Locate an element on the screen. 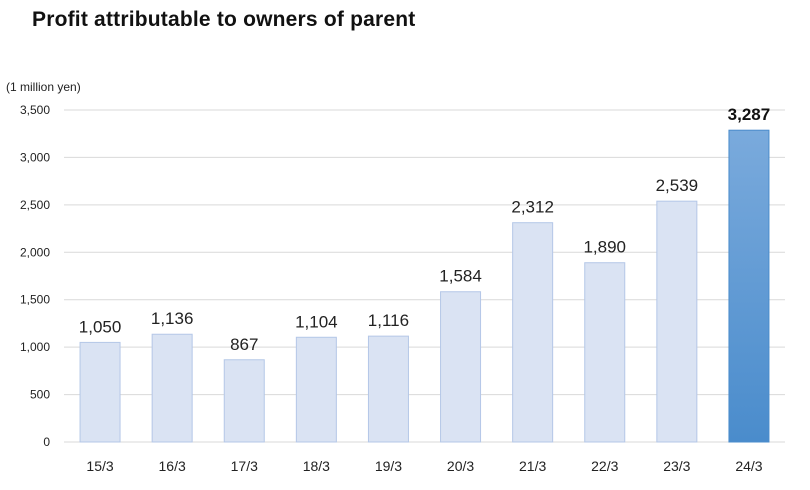 The image size is (810, 490). y-tick-label: 500 is located at coordinates (40, 395).